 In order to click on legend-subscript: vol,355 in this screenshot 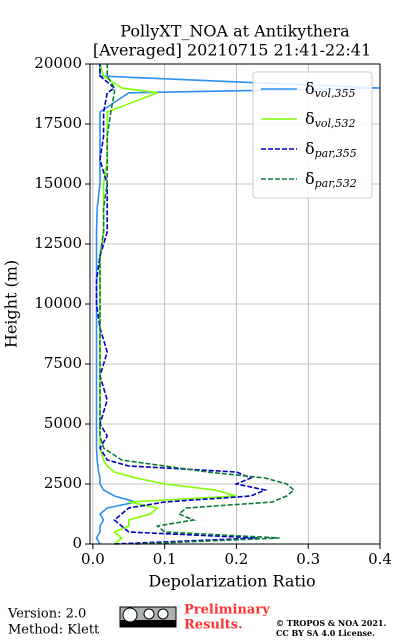, I will do `click(335, 93)`.